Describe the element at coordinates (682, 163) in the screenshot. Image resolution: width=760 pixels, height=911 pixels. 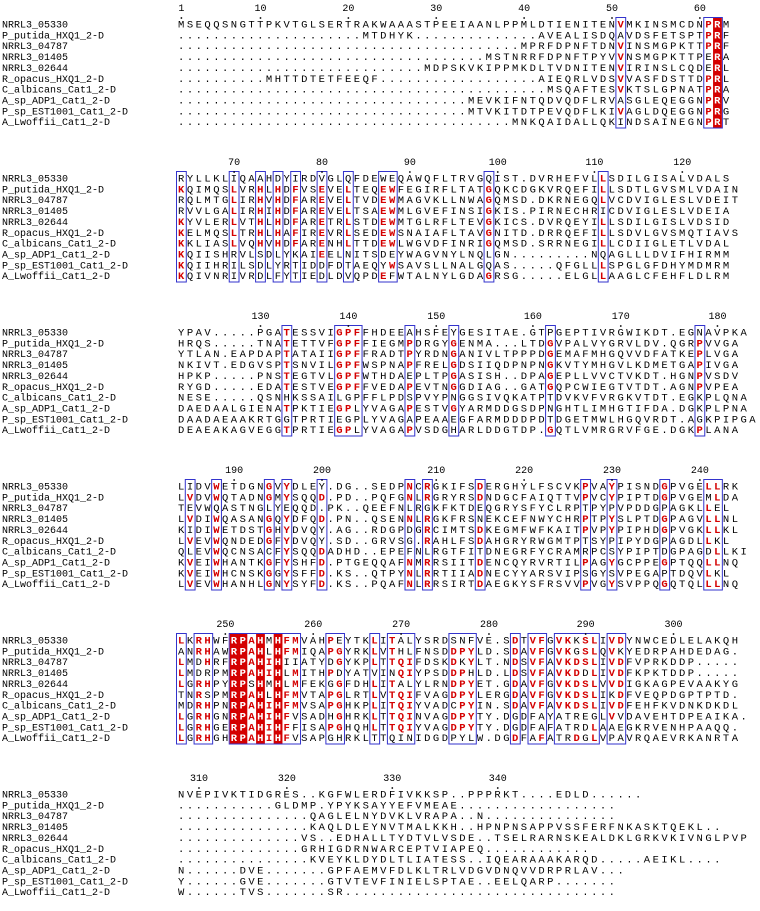
I see `ruler-number: 120` at that location.